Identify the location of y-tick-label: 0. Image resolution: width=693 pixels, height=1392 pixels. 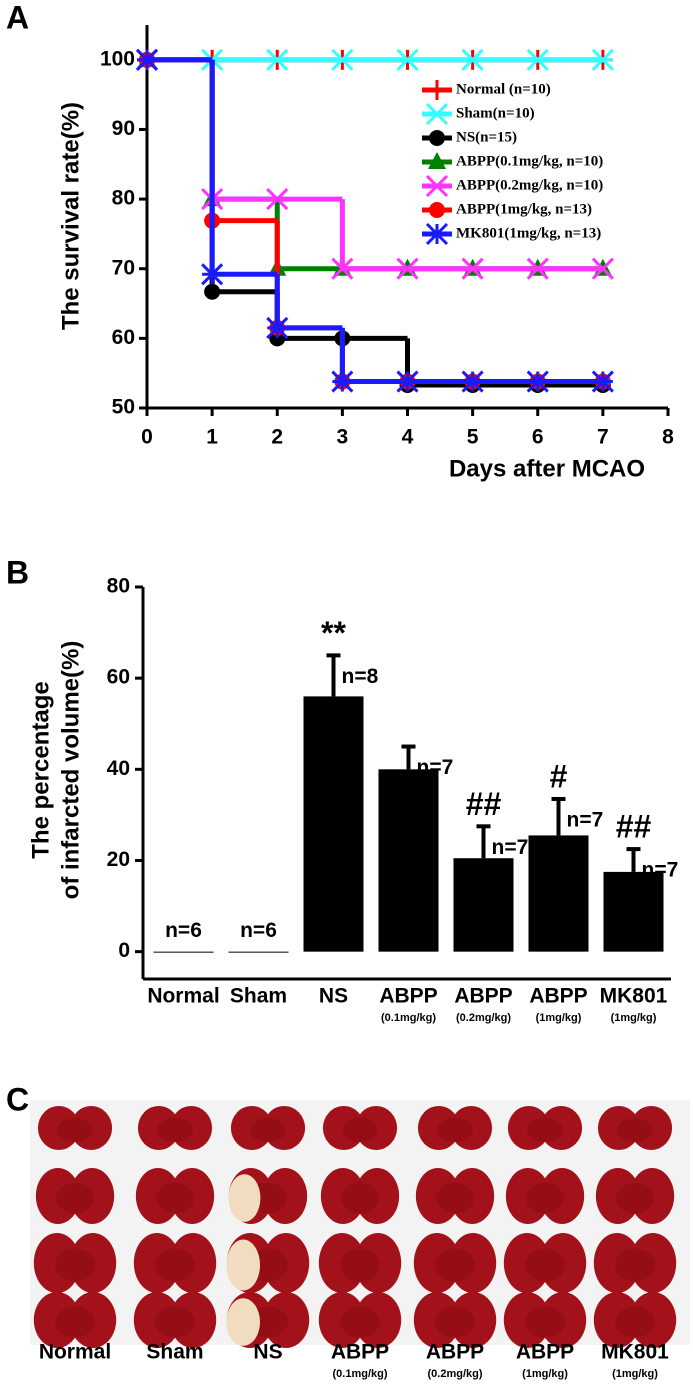
(124, 950).